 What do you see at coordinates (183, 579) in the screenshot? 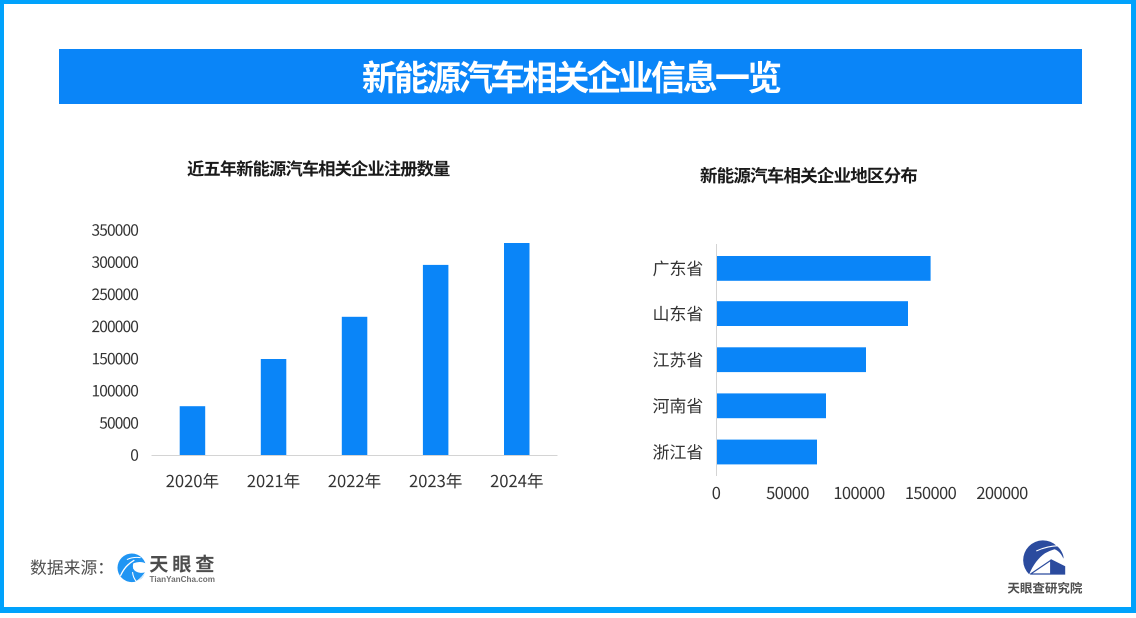
I see `svg-text: TianYanCha.com` at bounding box center [183, 579].